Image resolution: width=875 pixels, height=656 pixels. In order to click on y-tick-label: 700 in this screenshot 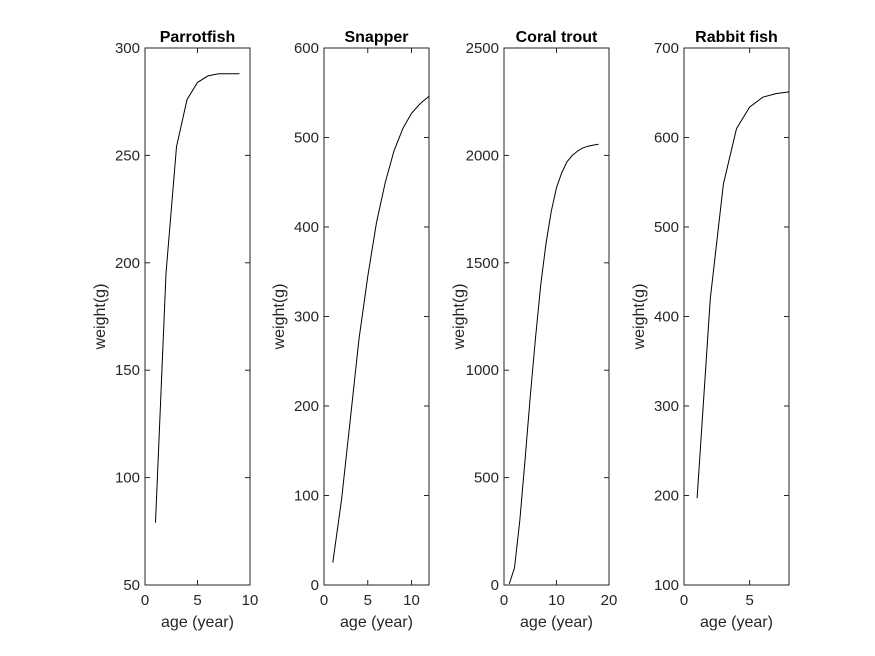, I will do `click(666, 48)`.